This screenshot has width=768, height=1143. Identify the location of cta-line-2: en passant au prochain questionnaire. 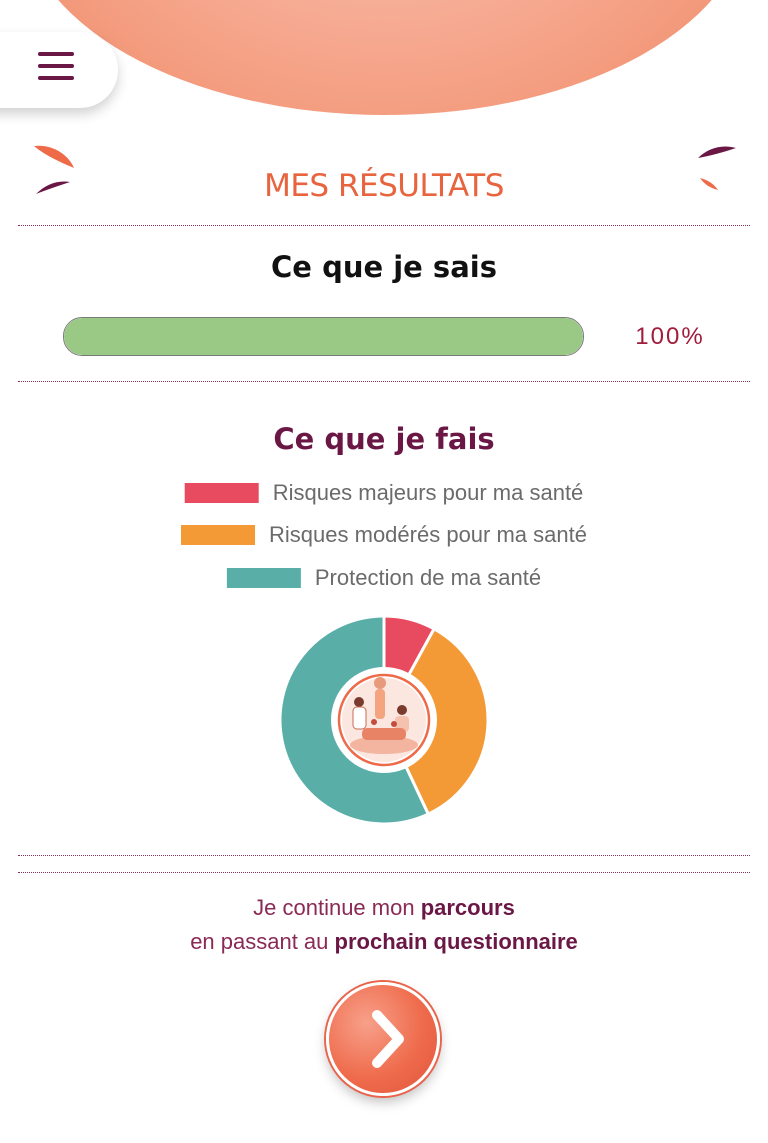
(384, 942).